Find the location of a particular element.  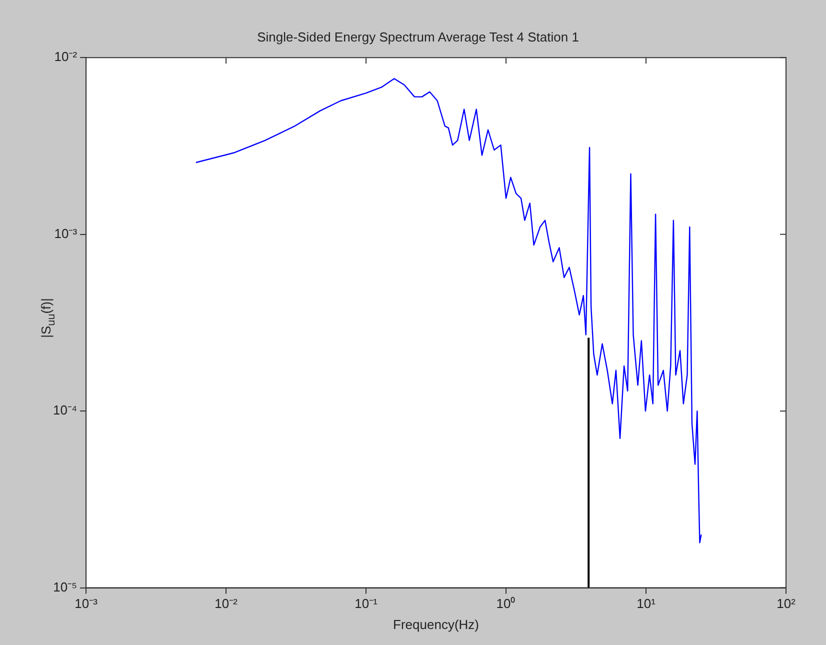

x-tick-label: 10⁻² is located at coordinates (226, 604).